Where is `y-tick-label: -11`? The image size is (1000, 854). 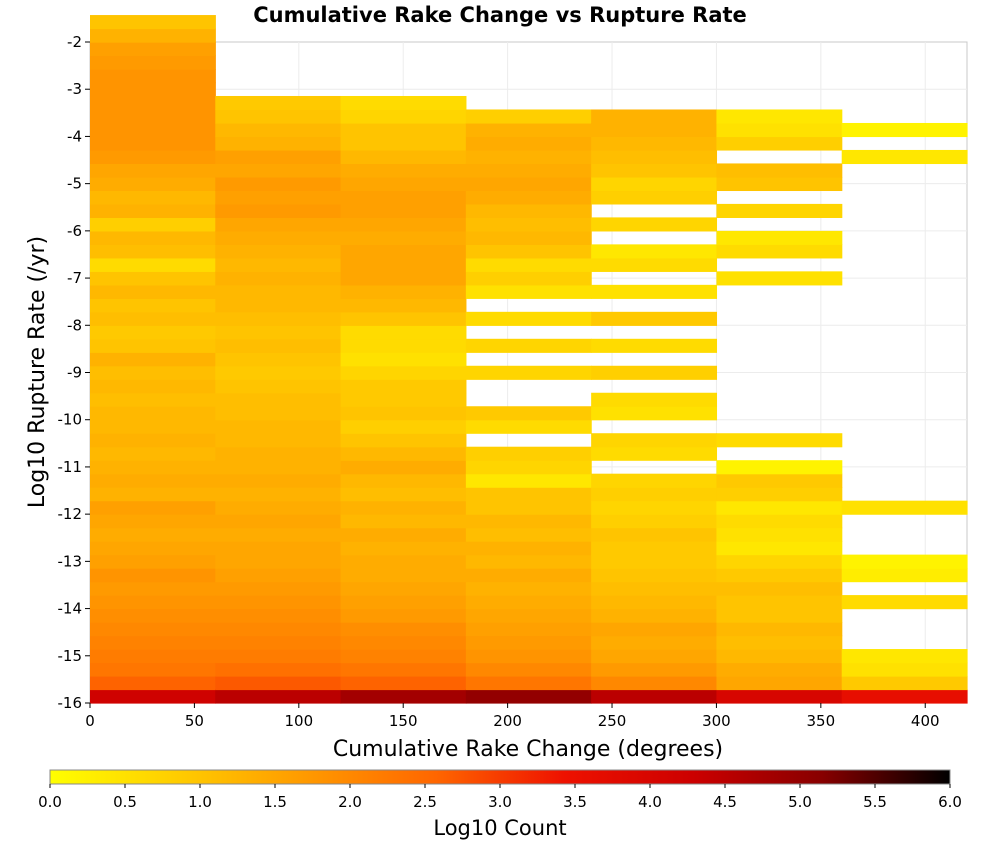
y-tick-label: -11 is located at coordinates (70, 467).